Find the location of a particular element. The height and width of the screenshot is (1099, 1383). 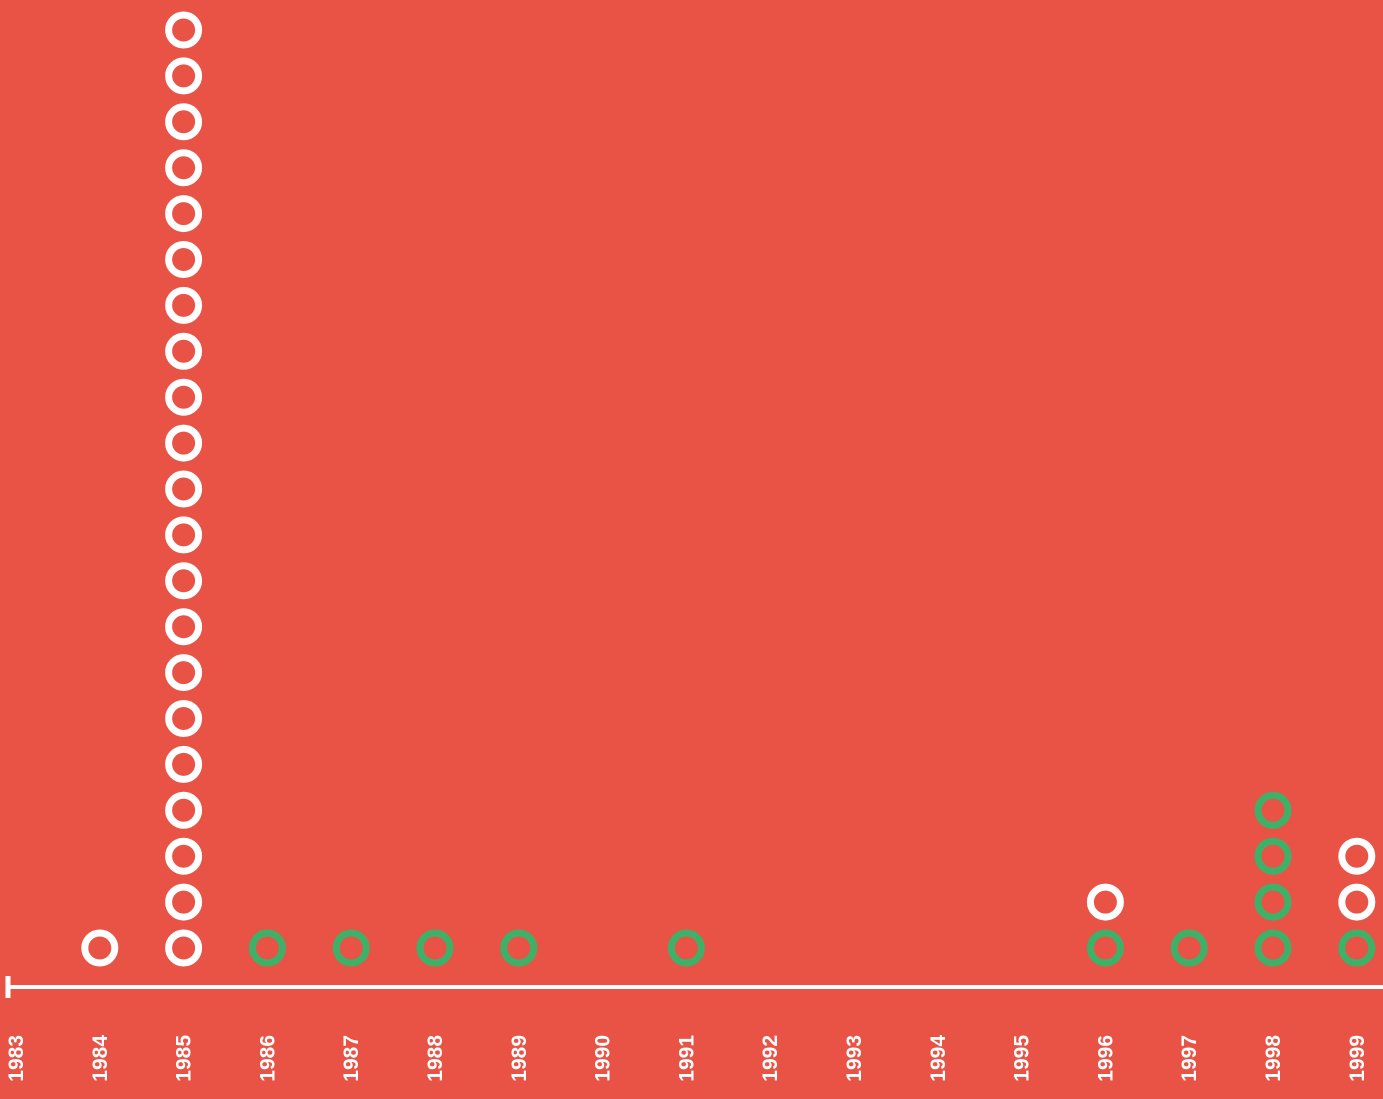

x-tick-label: 1984 is located at coordinates (100, 1058).